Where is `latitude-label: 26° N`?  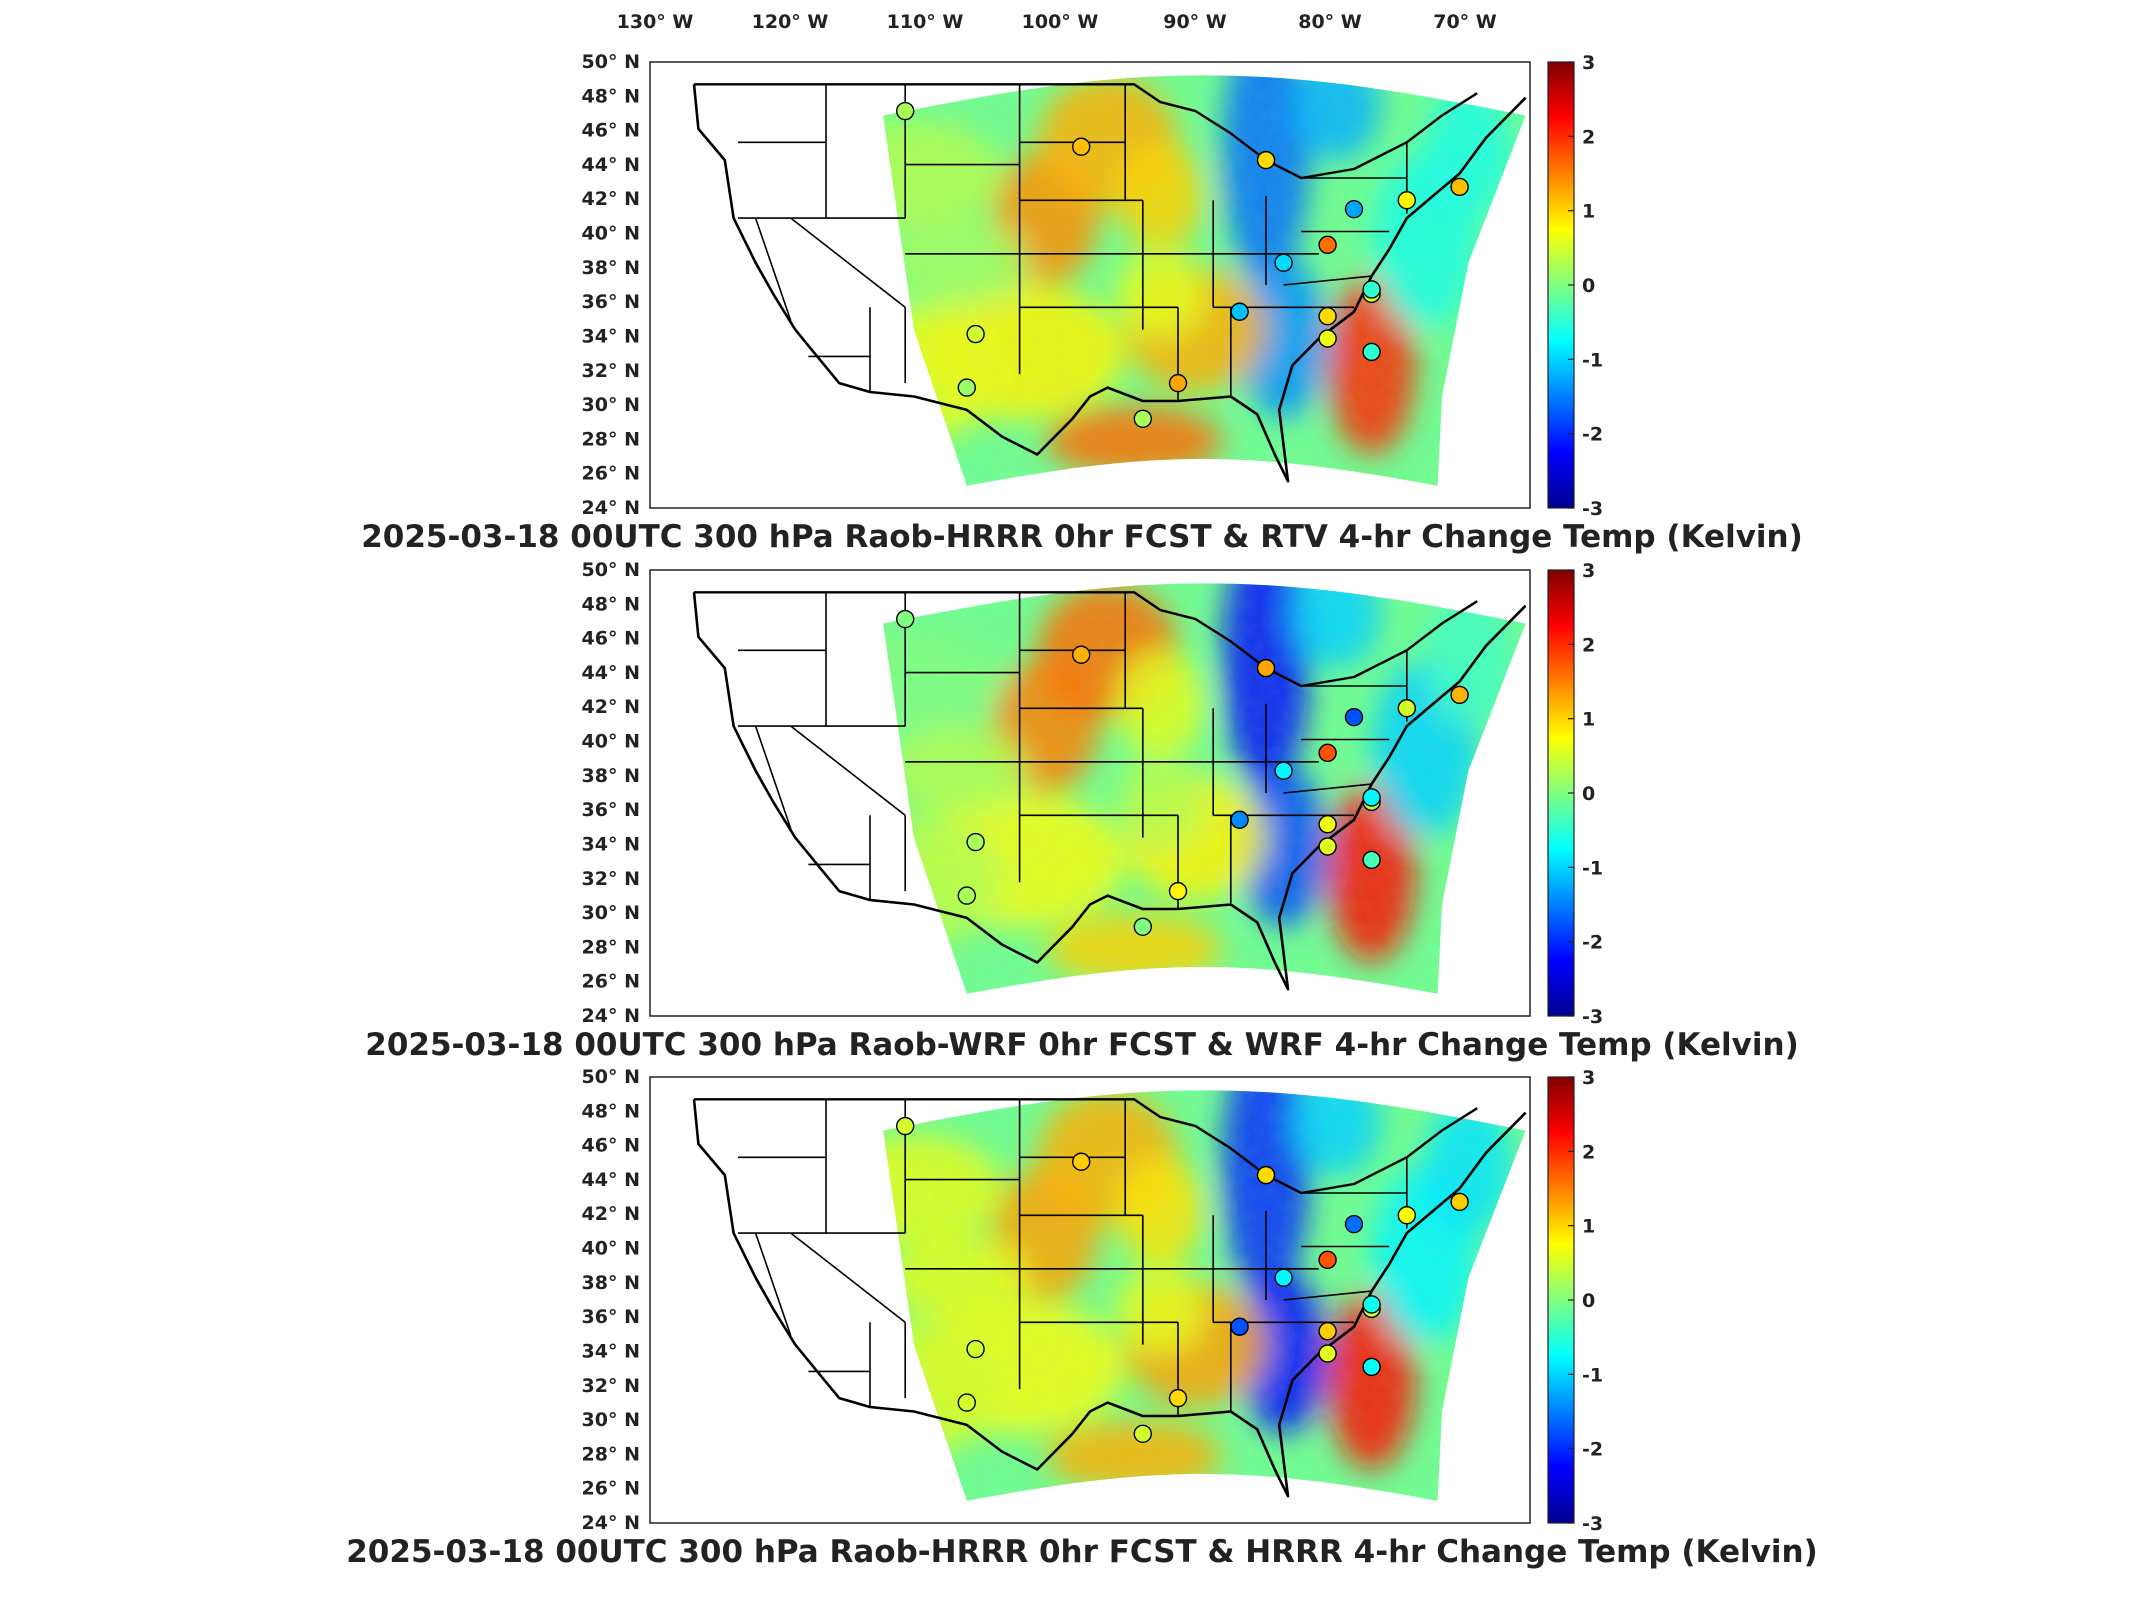 latitude-label: 26° N is located at coordinates (611, 982).